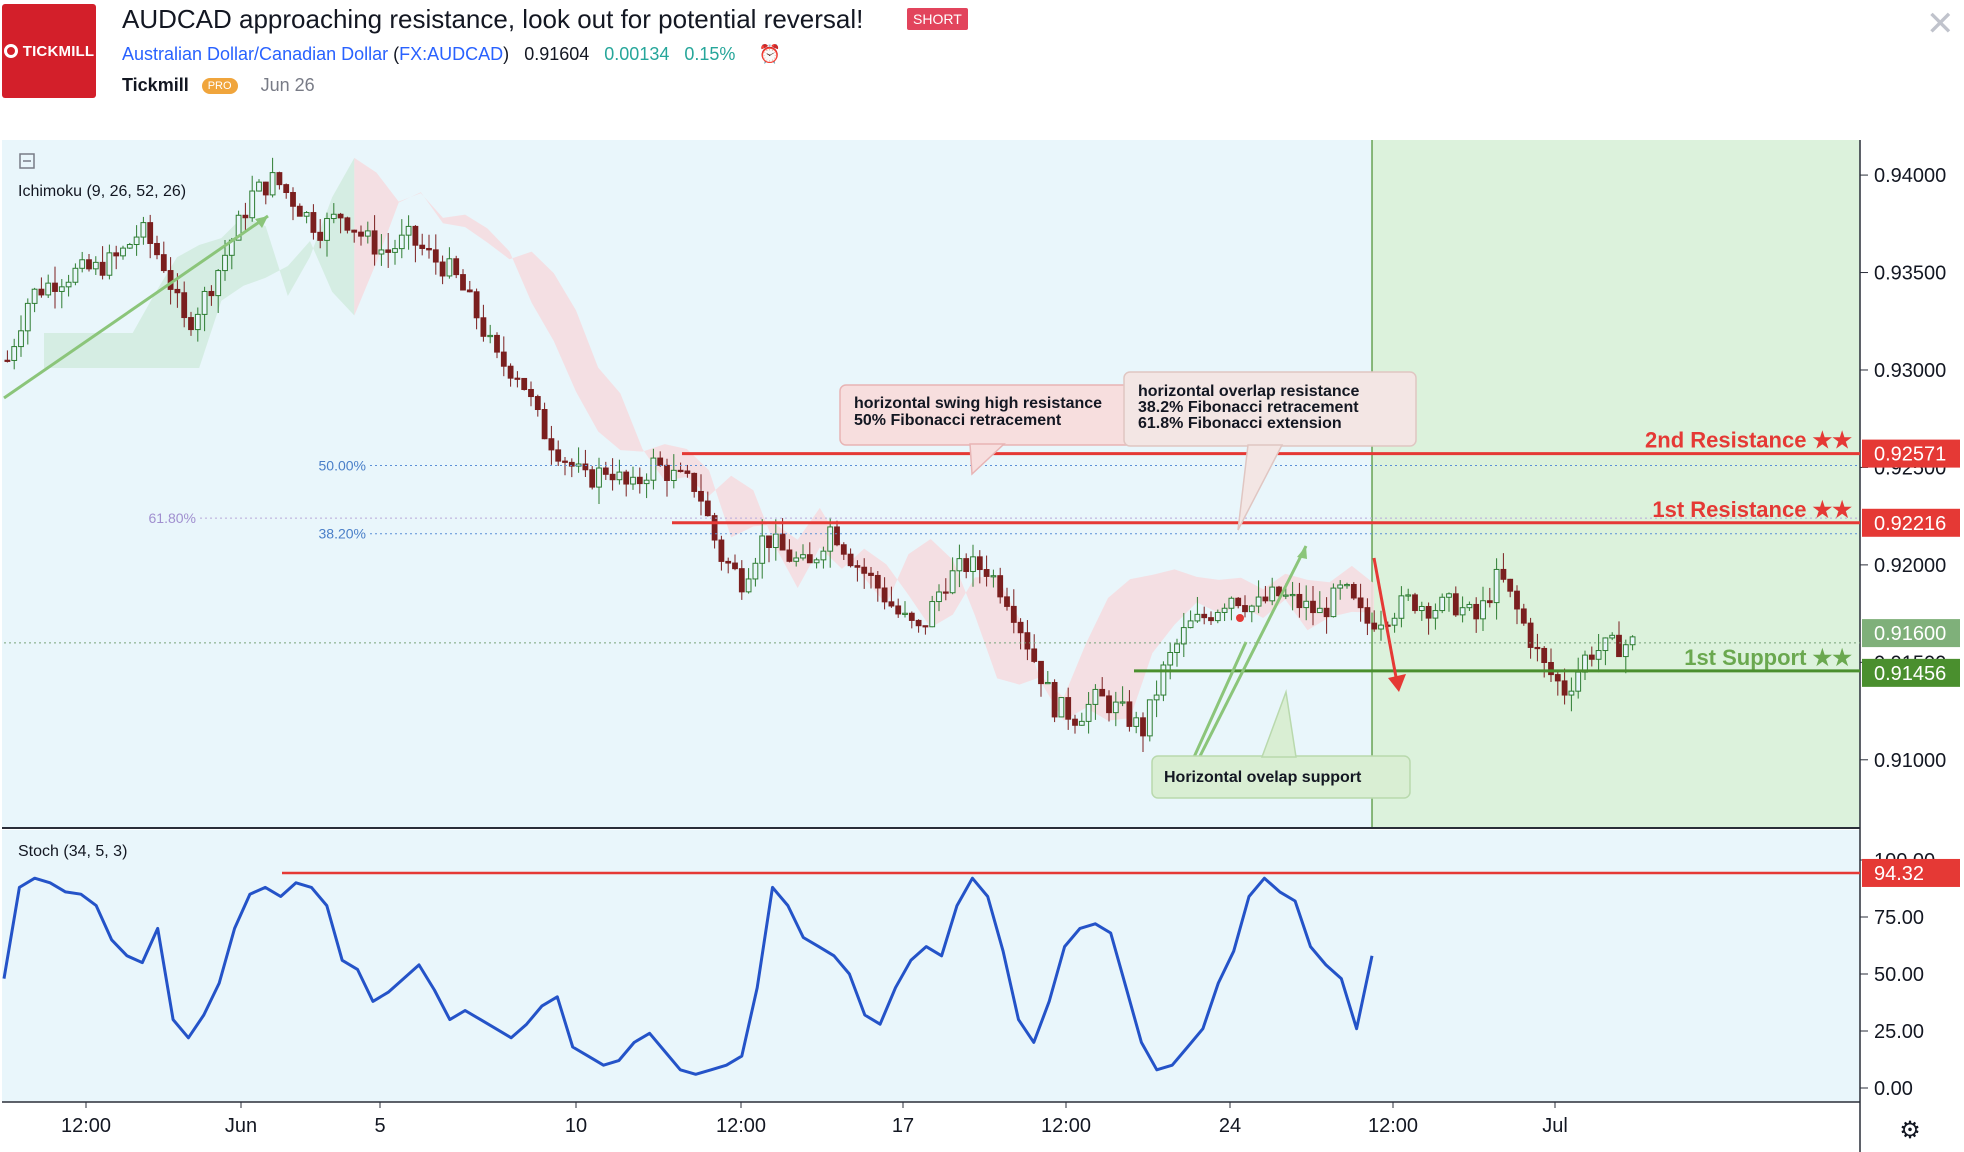 The image size is (1964, 1152). I want to click on symbol-ticker-link: FX:AUDCAD, so click(451, 54).